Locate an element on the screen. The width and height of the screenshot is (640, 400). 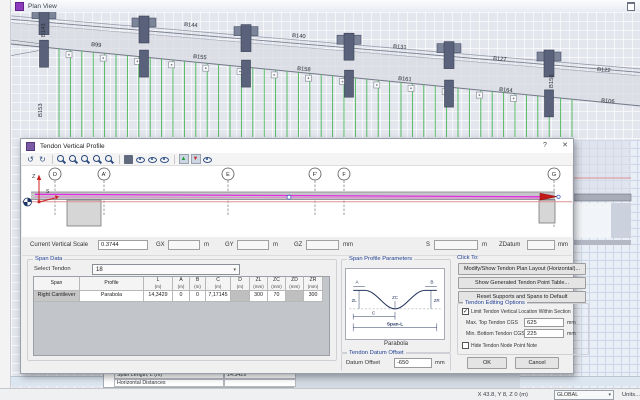
gy-field is located at coordinates (253, 245).